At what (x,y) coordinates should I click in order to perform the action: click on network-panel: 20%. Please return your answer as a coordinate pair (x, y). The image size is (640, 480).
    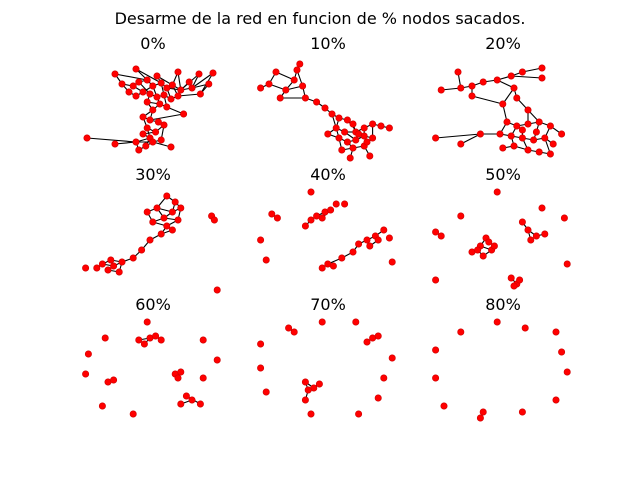
    Looking at the image, I should click on (499, 96).